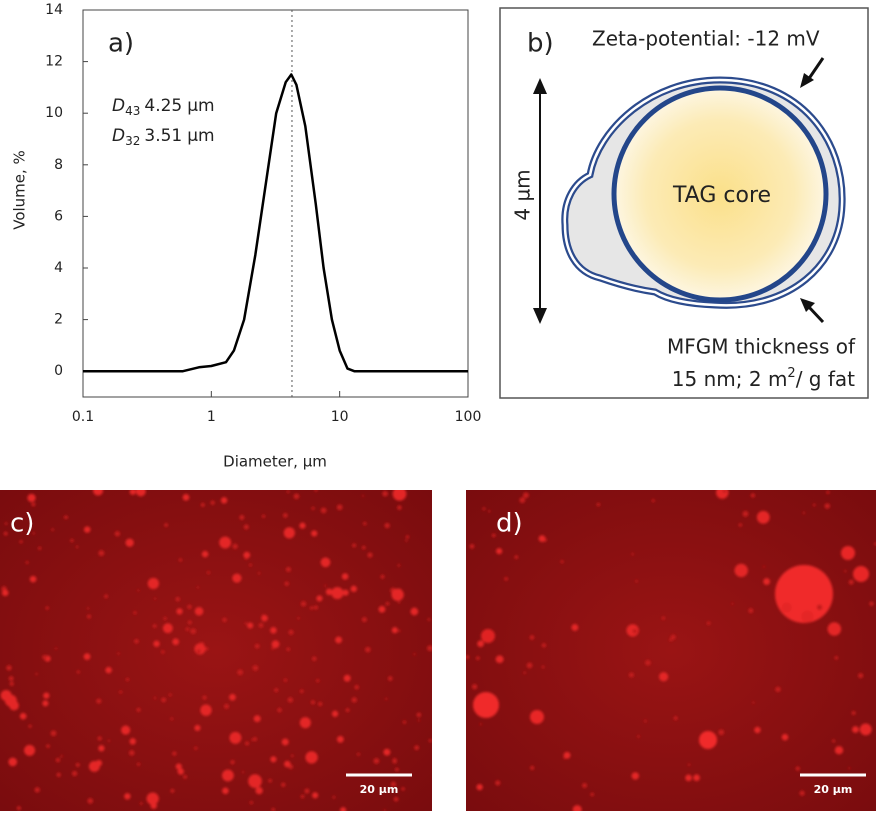 The width and height of the screenshot is (876, 815). What do you see at coordinates (58, 216) in the screenshot?
I see `y-tick-label: 6` at bounding box center [58, 216].